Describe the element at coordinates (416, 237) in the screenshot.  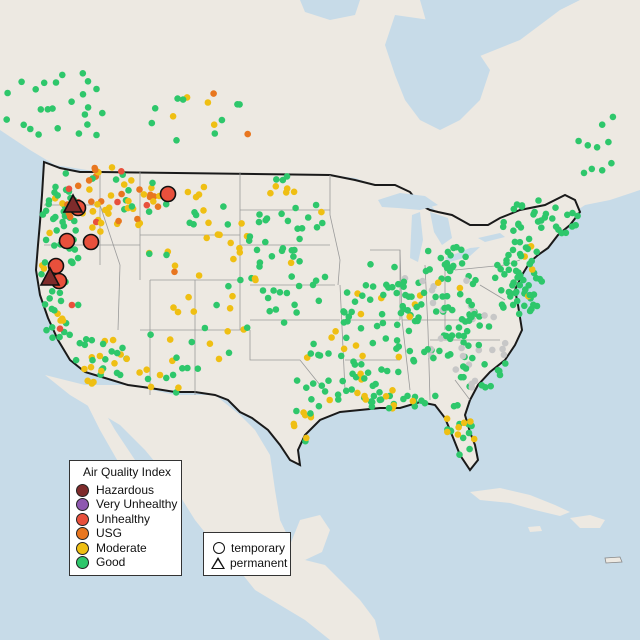
I see `lake-michigan` at that location.